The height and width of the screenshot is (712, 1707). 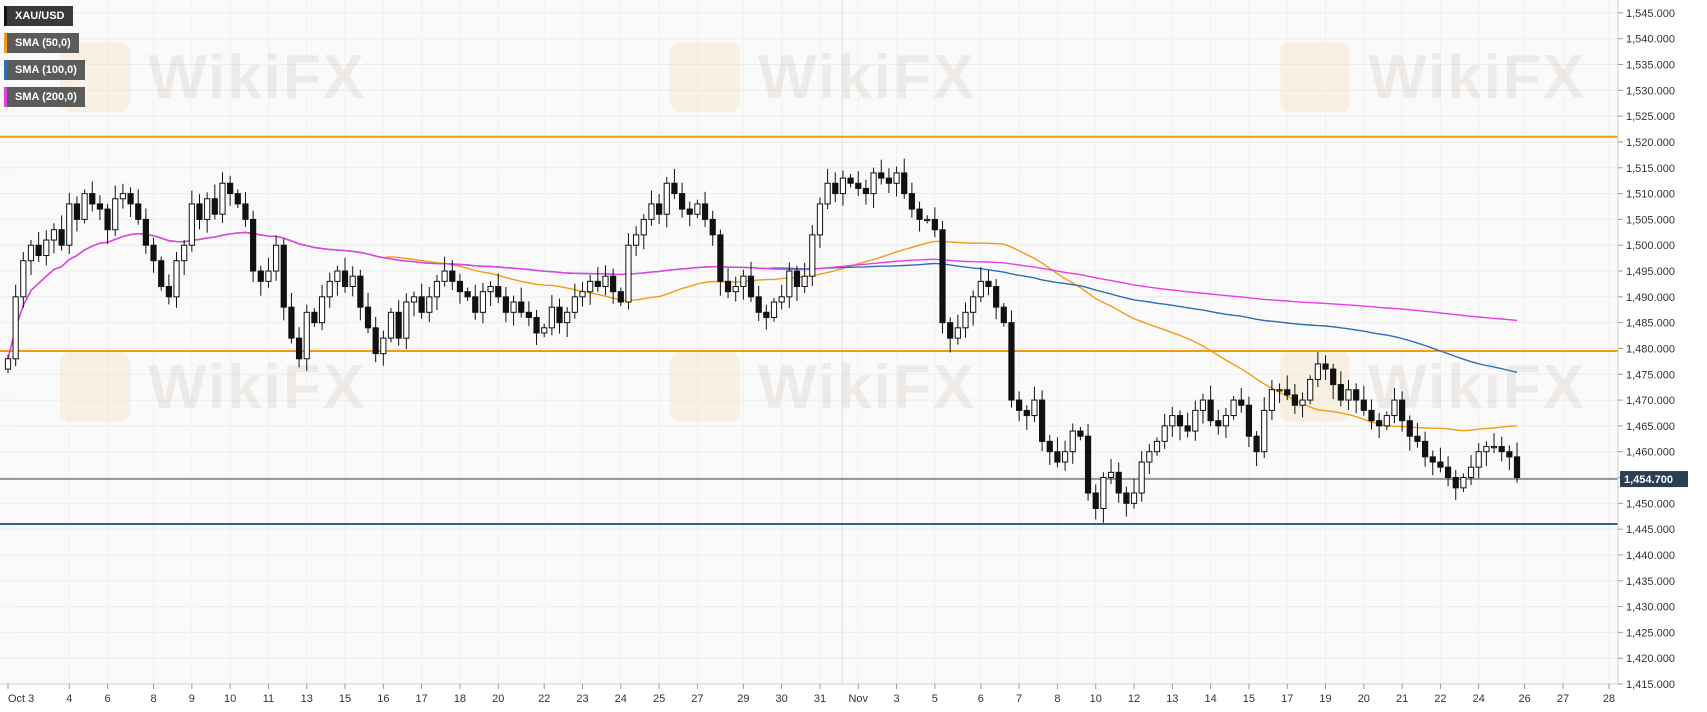 What do you see at coordinates (422, 699) in the screenshot?
I see `x-tick-label: 17` at bounding box center [422, 699].